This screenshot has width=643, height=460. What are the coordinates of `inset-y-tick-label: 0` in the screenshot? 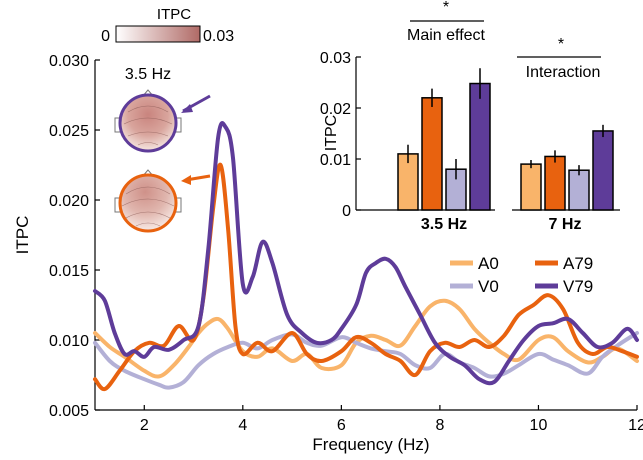 It's located at (346, 211).